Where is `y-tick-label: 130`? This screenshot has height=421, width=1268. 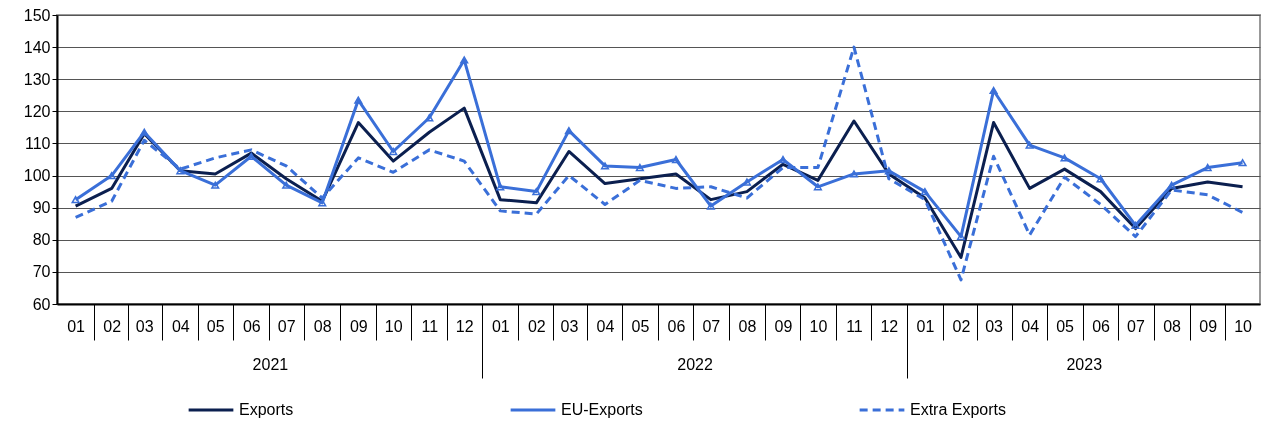
y-tick-label: 130 is located at coordinates (37, 79).